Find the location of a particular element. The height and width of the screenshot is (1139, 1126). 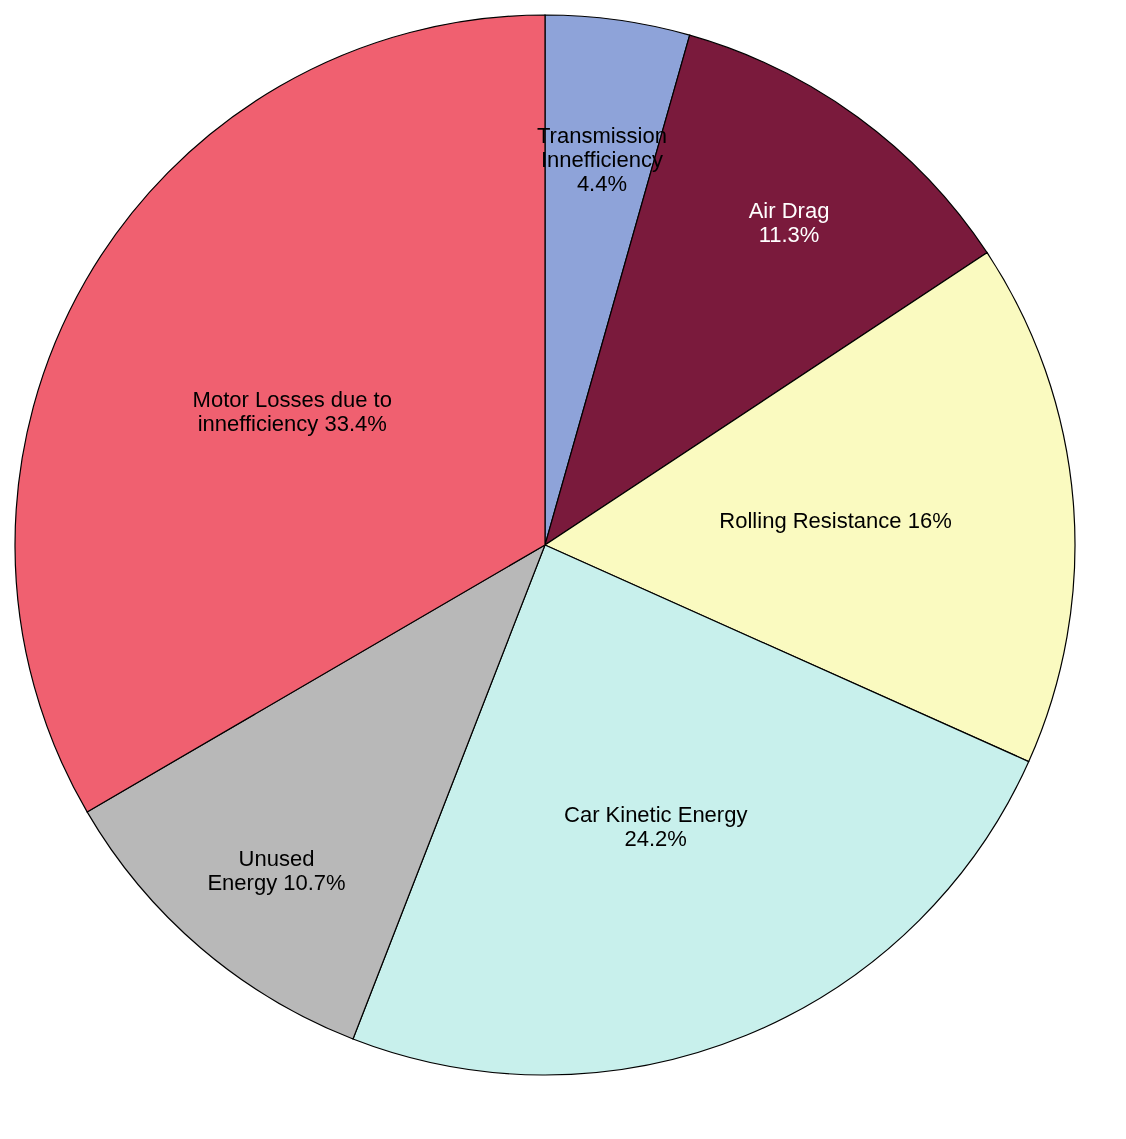

slice-label: Motor Losses due to innefficiency 33.4% is located at coordinates (292, 411).